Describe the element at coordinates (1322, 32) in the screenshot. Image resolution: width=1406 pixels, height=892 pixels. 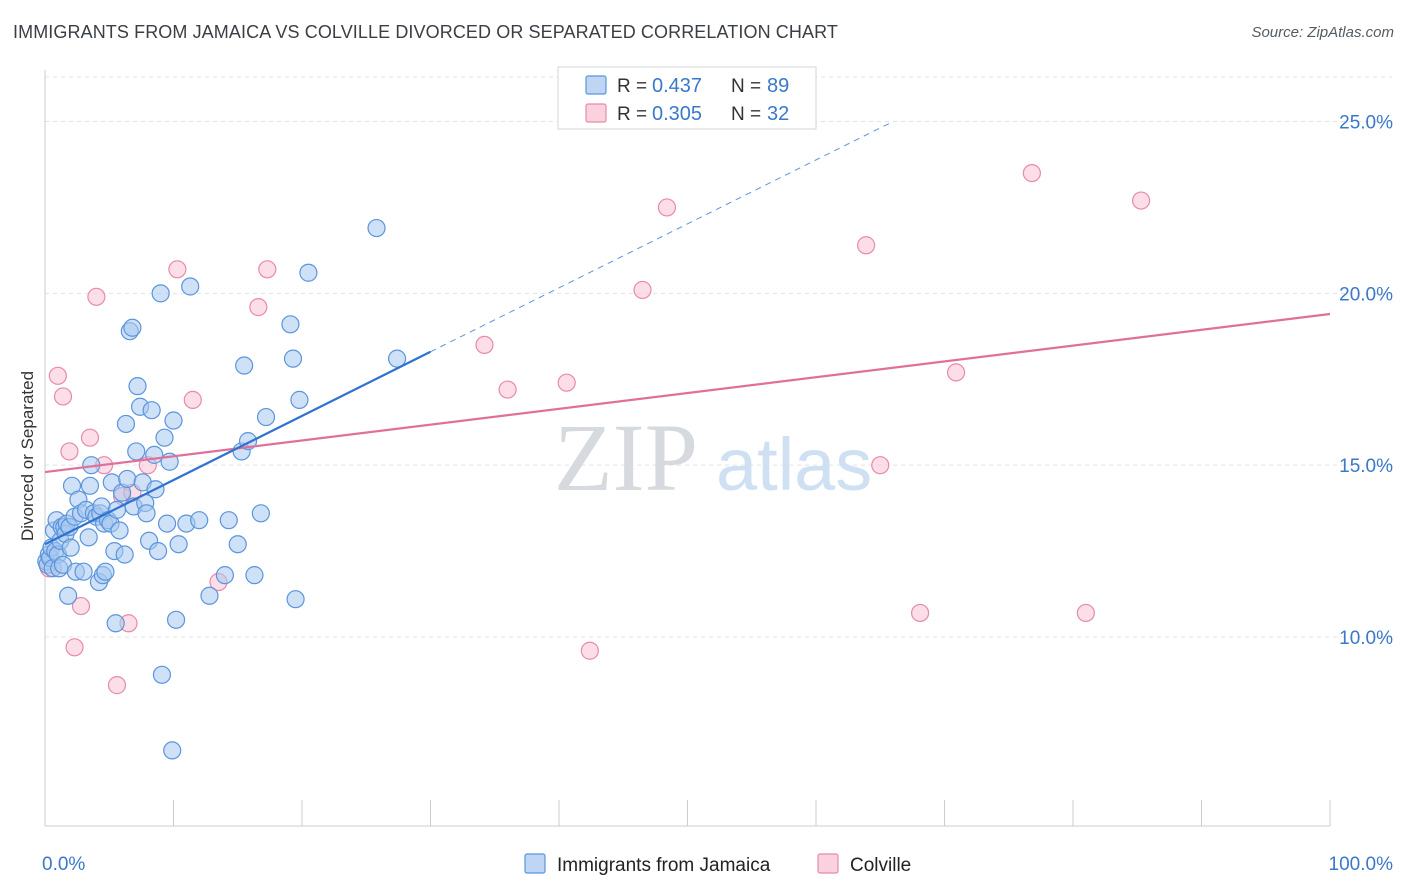
I see `source-credit: Source: ZipAtlas.com` at that location.